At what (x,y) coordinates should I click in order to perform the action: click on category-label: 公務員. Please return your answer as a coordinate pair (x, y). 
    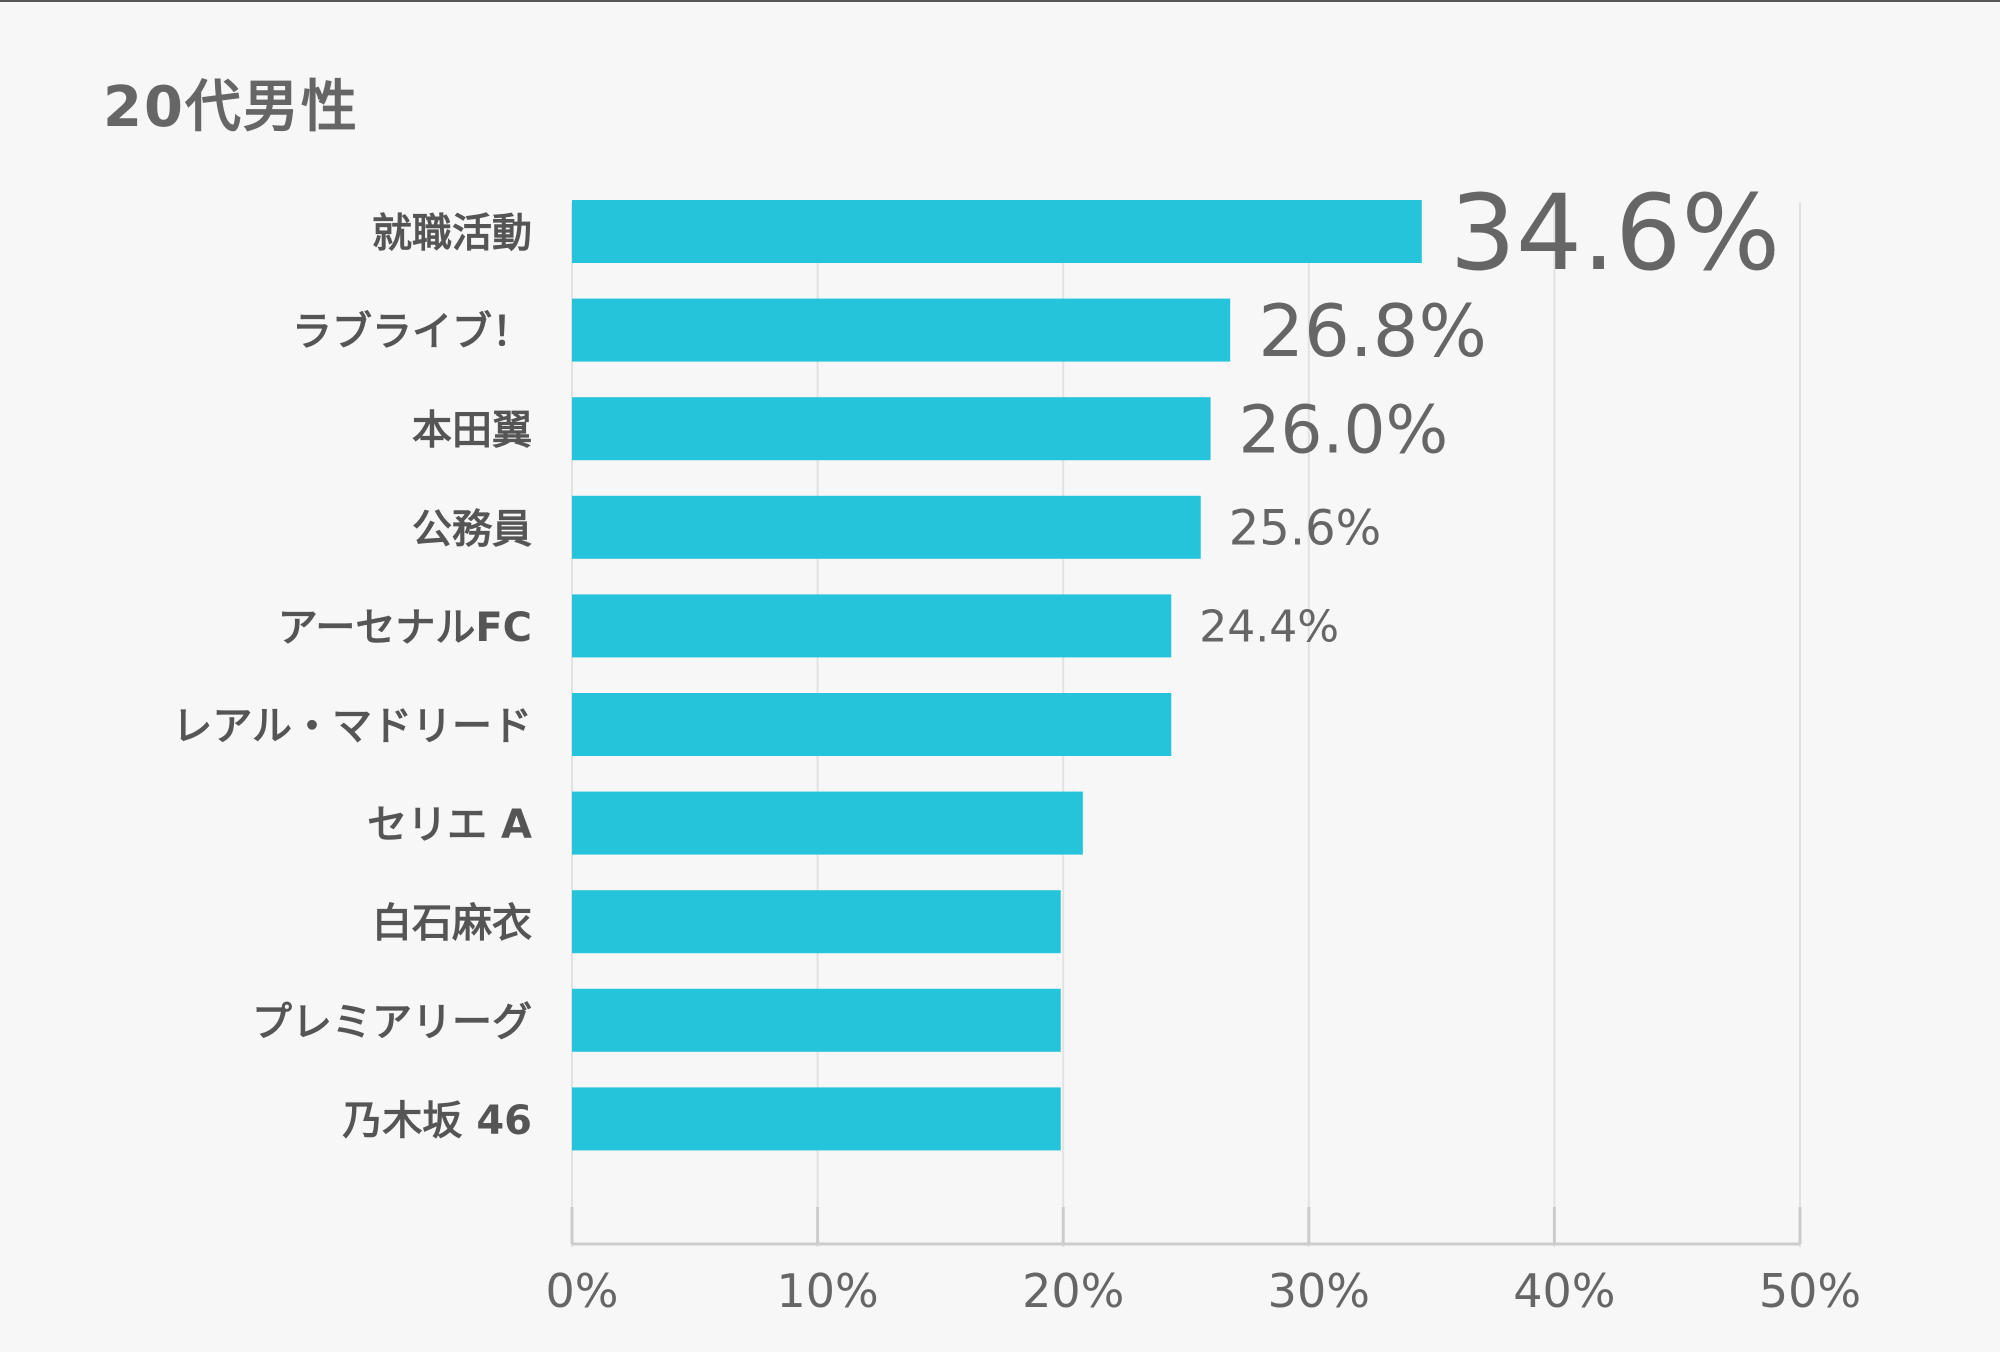
    Looking at the image, I should click on (472, 529).